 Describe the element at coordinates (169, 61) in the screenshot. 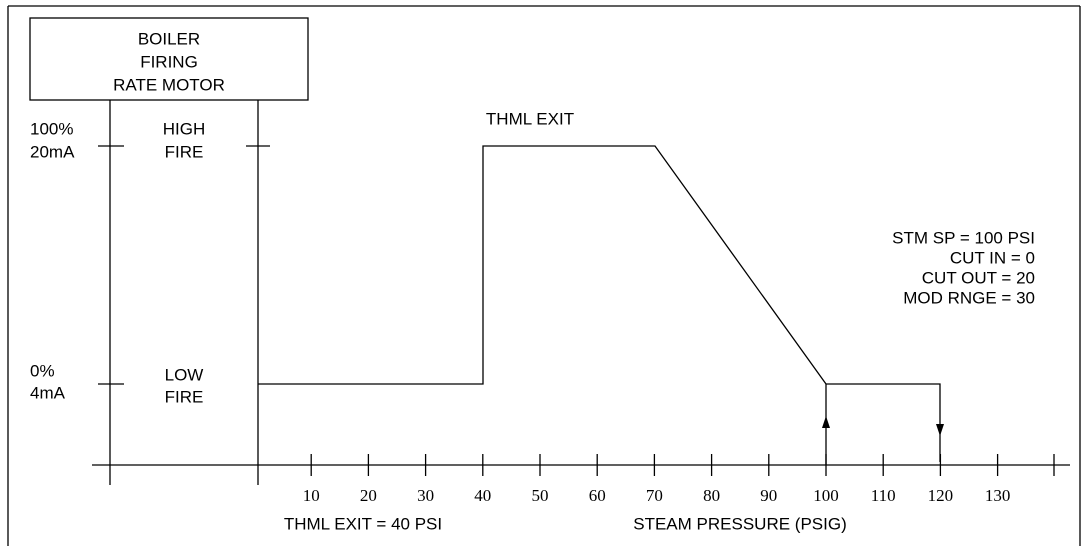

I see `box-line: FIRING` at that location.